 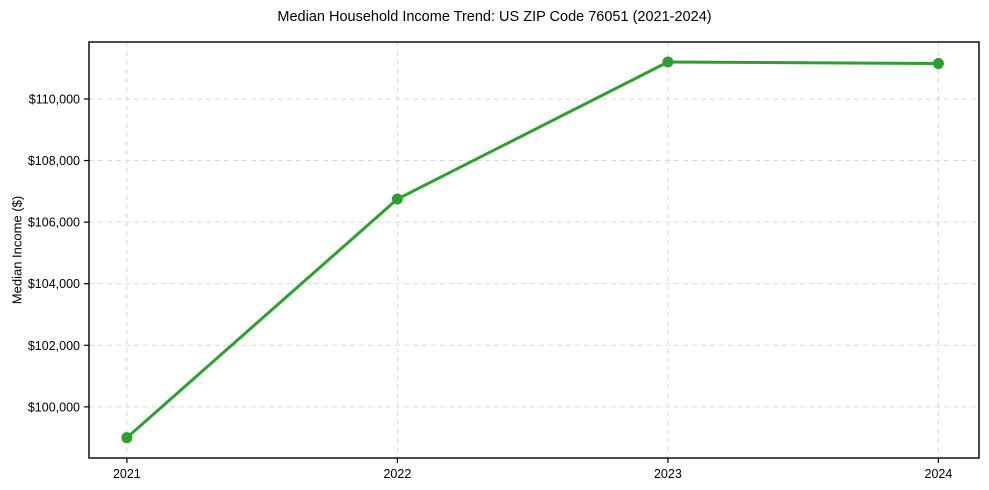 What do you see at coordinates (54, 161) in the screenshot?
I see `y-tick-label: $108,000` at bounding box center [54, 161].